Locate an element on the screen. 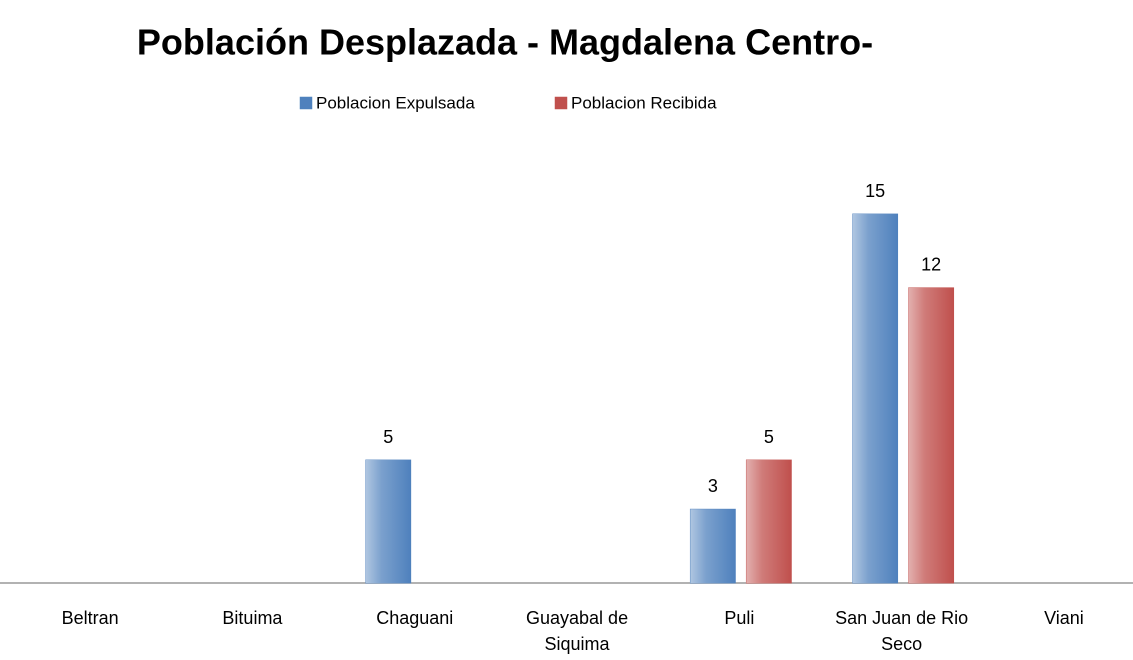  legend-label: Poblacion Expulsada is located at coordinates (395, 102).